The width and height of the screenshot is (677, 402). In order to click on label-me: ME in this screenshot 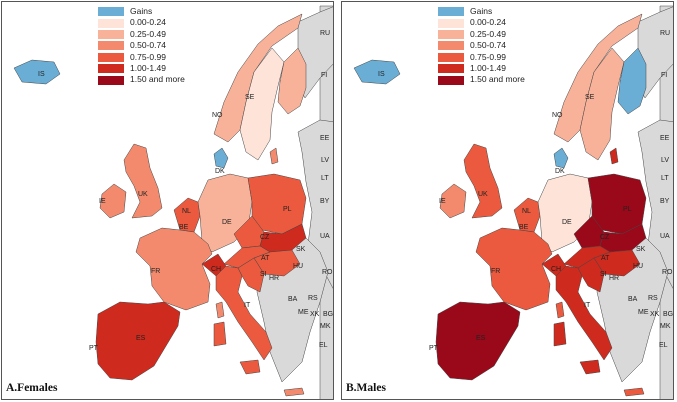, I will do `click(303, 312)`.